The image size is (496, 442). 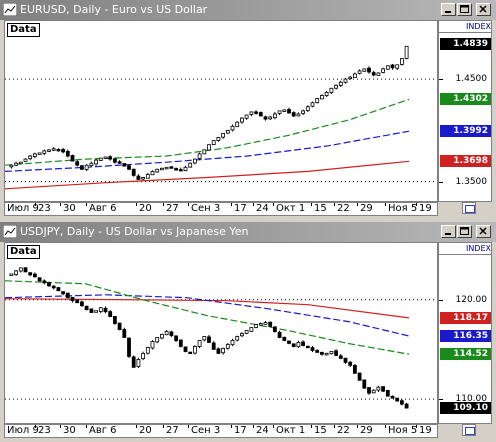 I want to click on time-tick-label: 15, so click(x=320, y=430).